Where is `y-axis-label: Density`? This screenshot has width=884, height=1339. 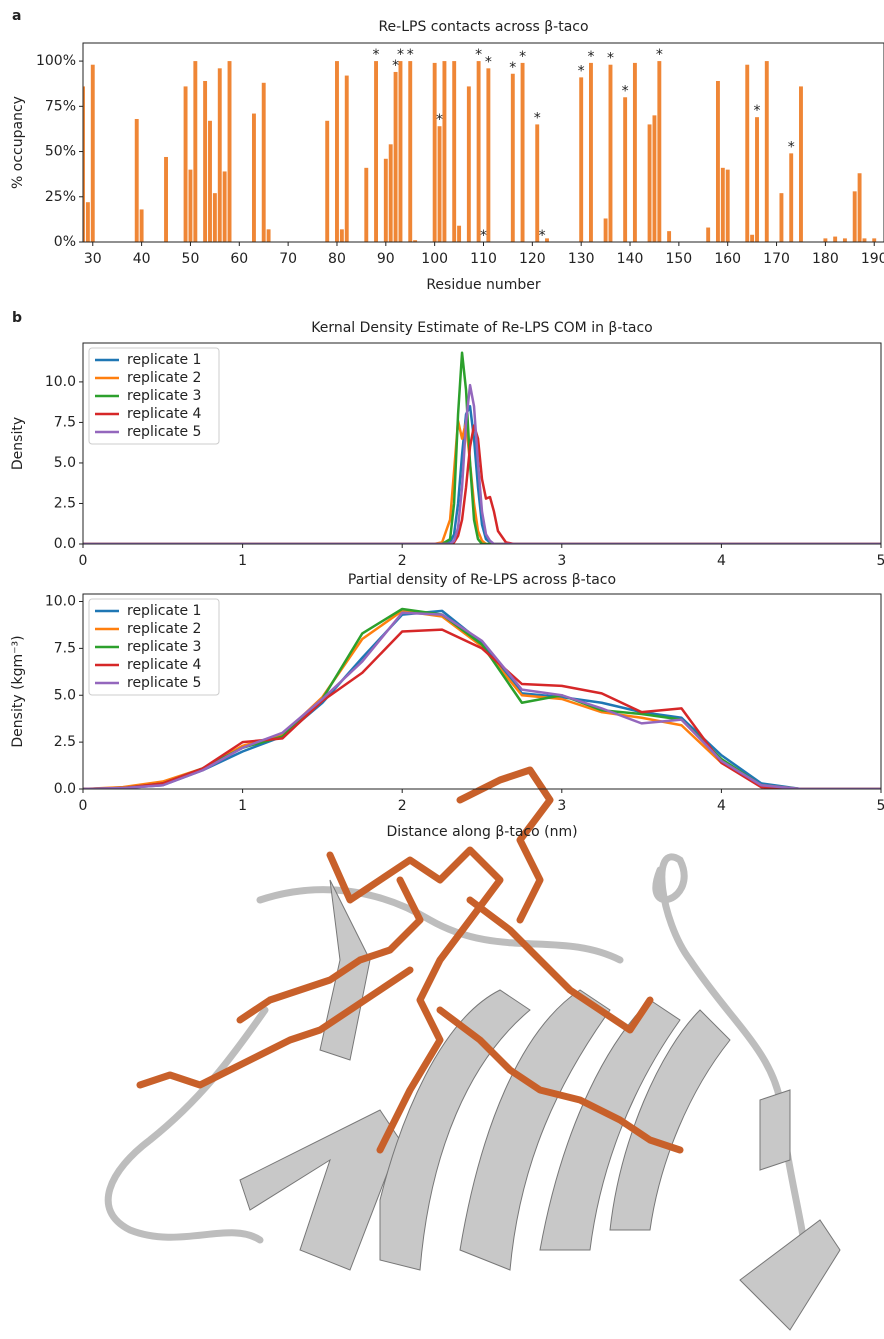
y-axis-label: Density is located at coordinates (18, 443).